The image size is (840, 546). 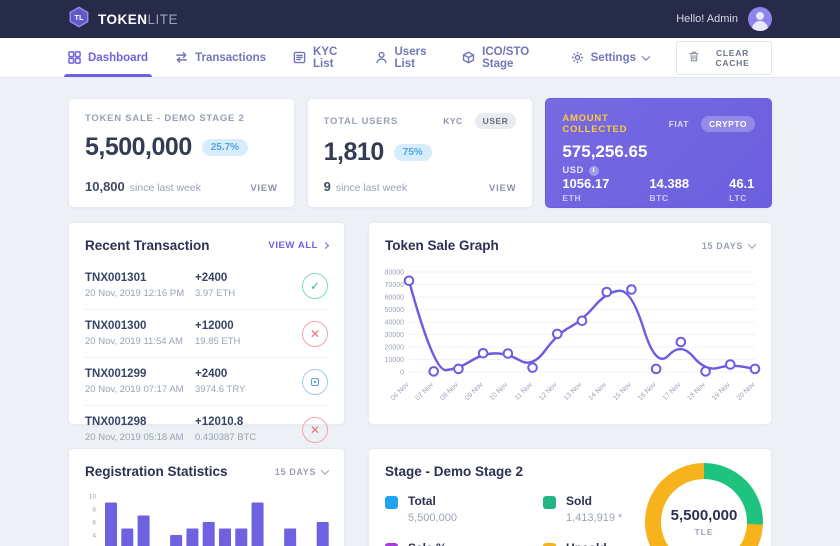 I want to click on total-users-delta: 9, so click(x=327, y=186).